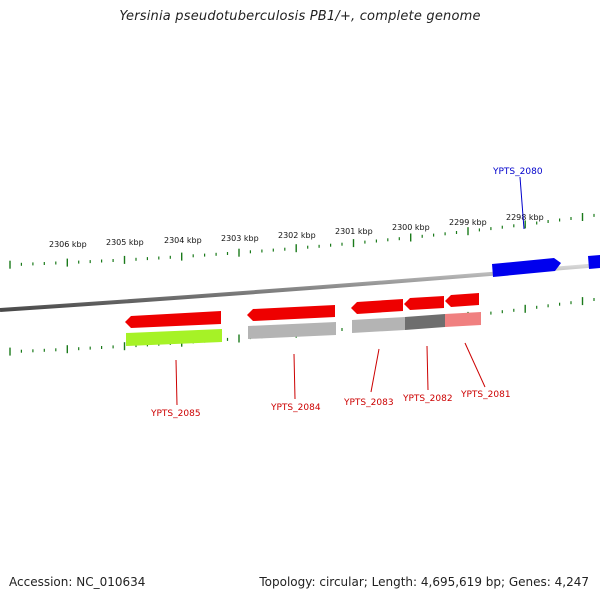 Image resolution: width=600 pixels, height=600 pixels. What do you see at coordinates (183, 240) in the screenshot?
I see `tick-label-2304: 2304 kbp` at bounding box center [183, 240].